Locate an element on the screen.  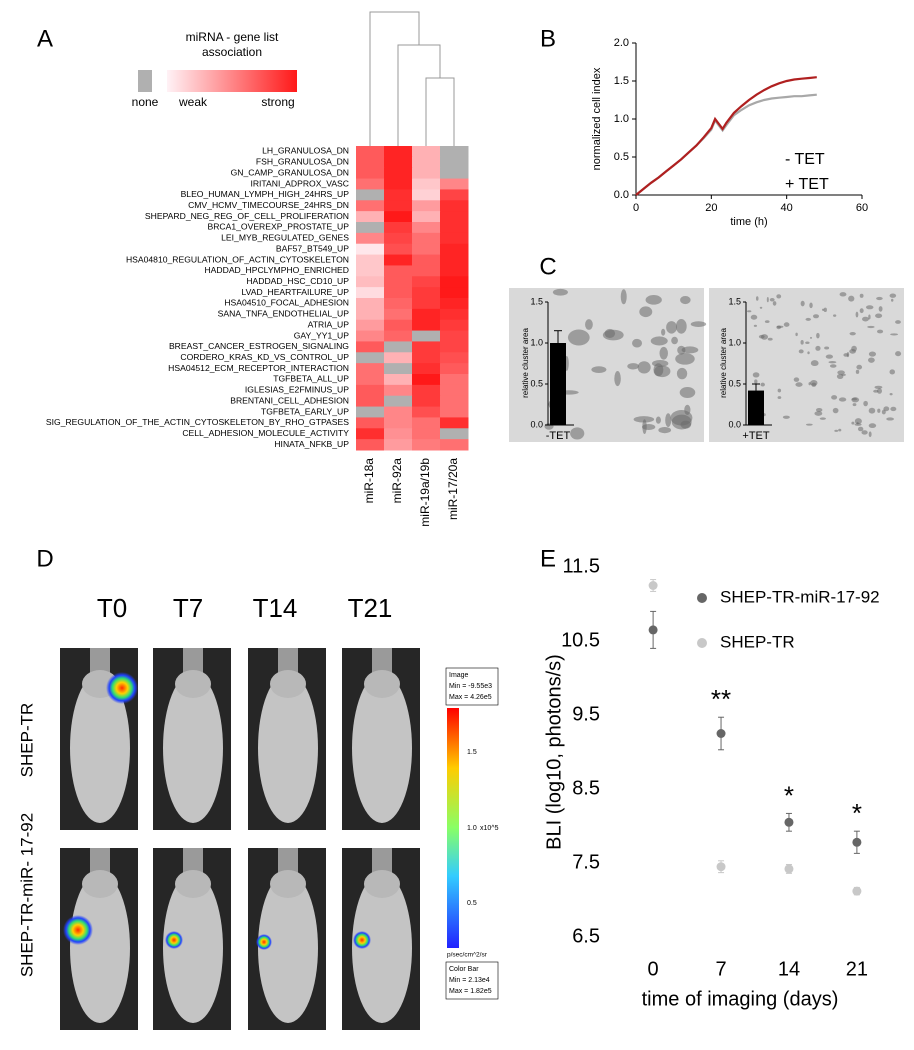
line-series is located at coordinates (726, 136).